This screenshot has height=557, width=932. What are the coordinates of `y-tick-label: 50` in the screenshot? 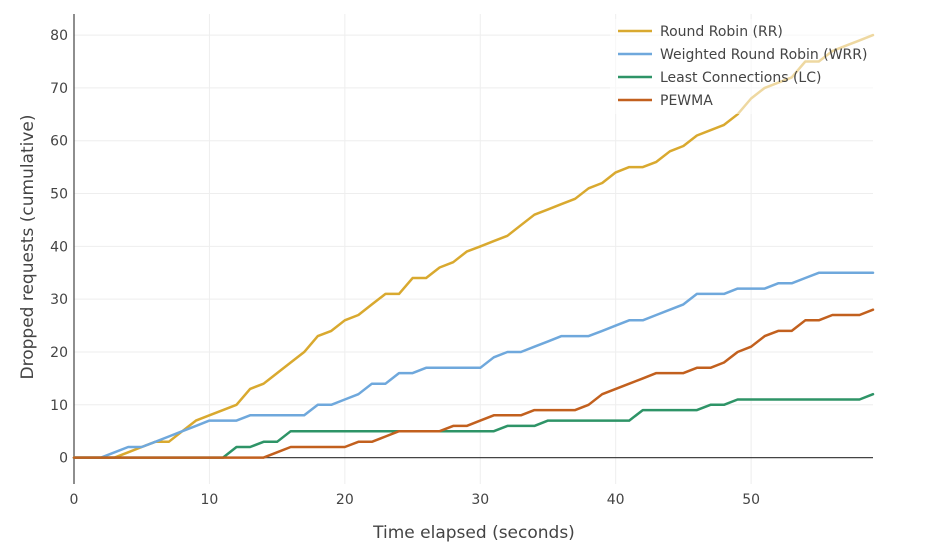 It's located at (59, 195).